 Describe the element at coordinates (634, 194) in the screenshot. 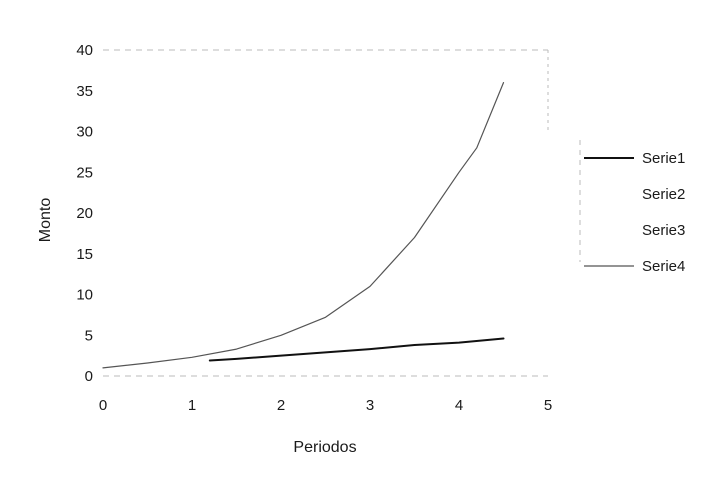

I see `legend-item: Serie2` at that location.